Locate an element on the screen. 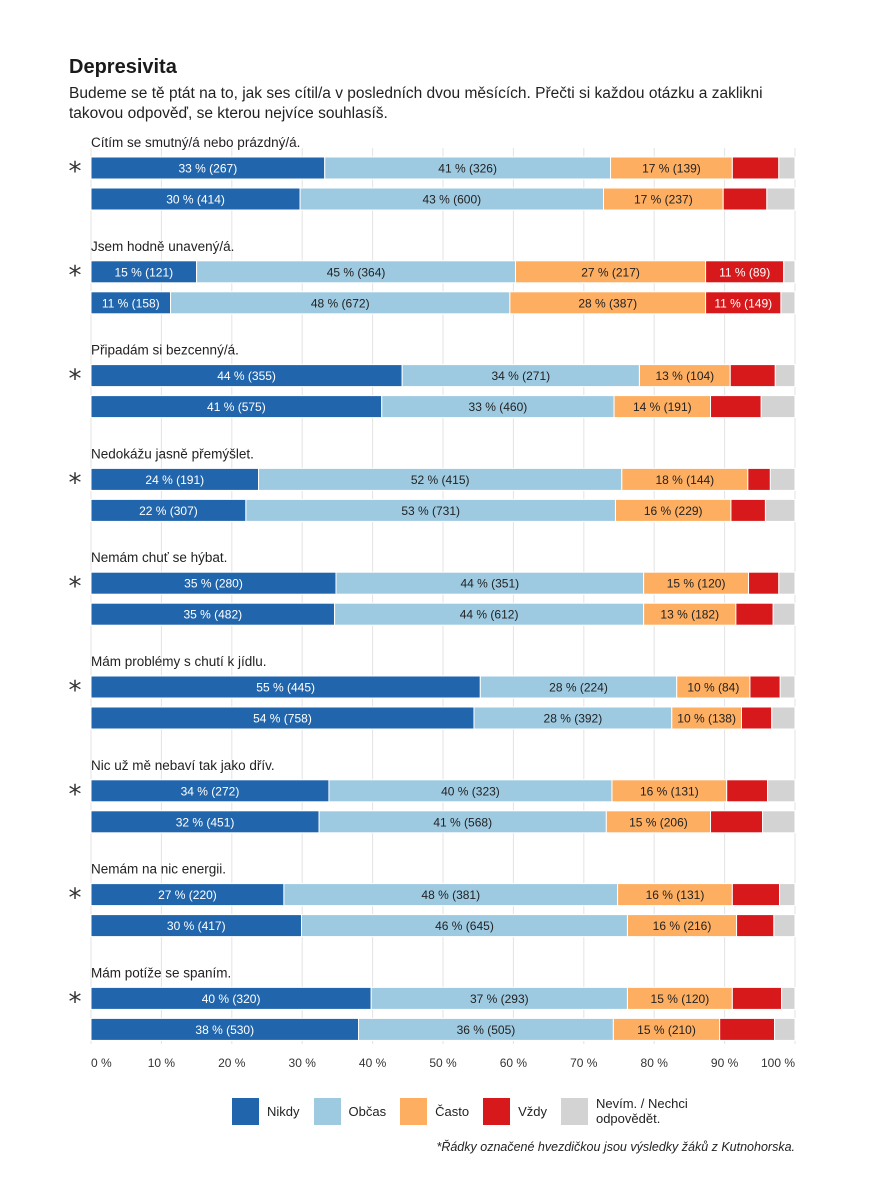 The width and height of the screenshot is (869, 1200). data-label: 28 % (387) is located at coordinates (607, 303).